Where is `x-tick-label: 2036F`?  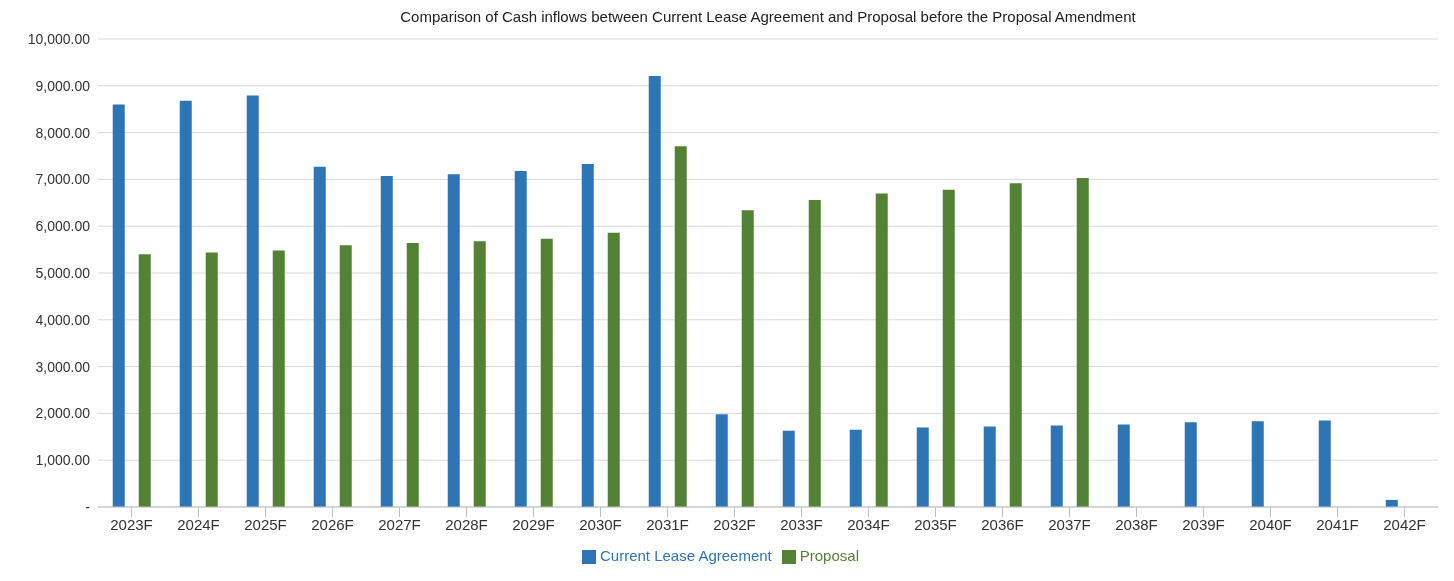
x-tick-label: 2036F is located at coordinates (1002, 524).